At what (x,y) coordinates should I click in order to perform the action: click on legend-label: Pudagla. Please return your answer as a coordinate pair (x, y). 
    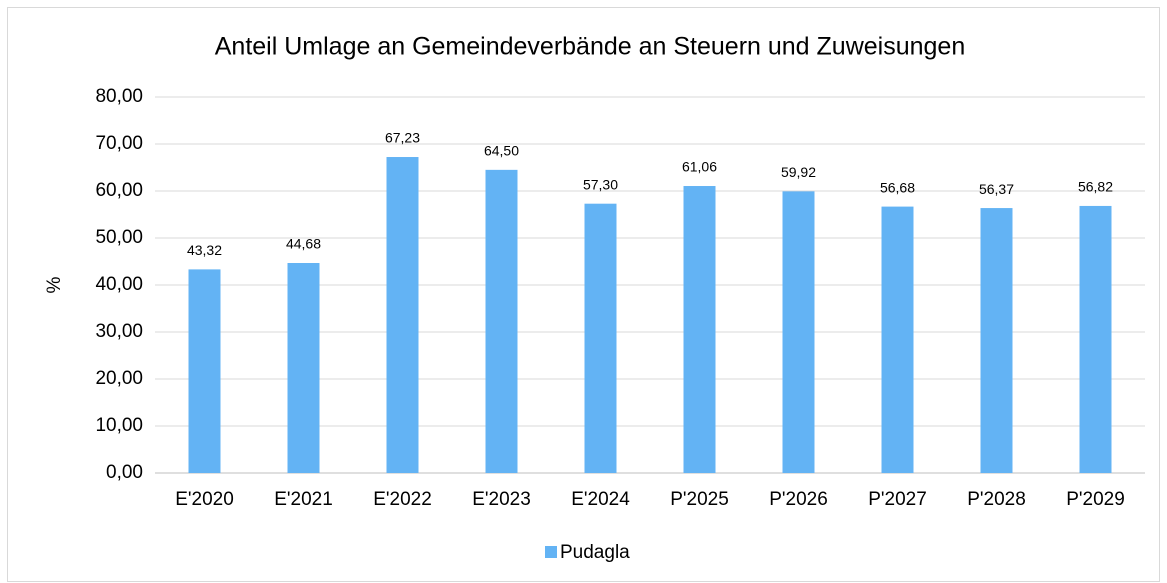
    Looking at the image, I should click on (595, 552).